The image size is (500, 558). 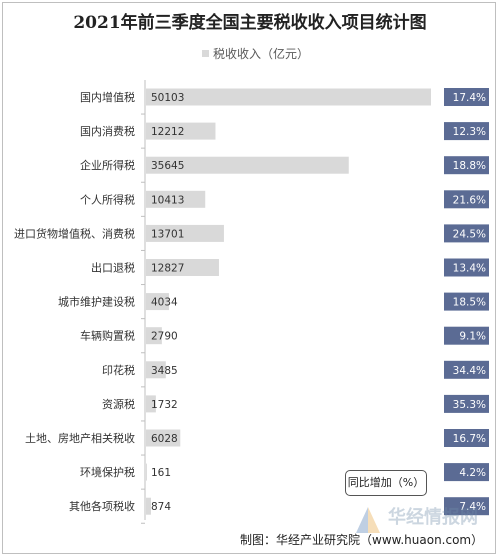 I want to click on watermark-logo-icon, so click(x=368, y=520).